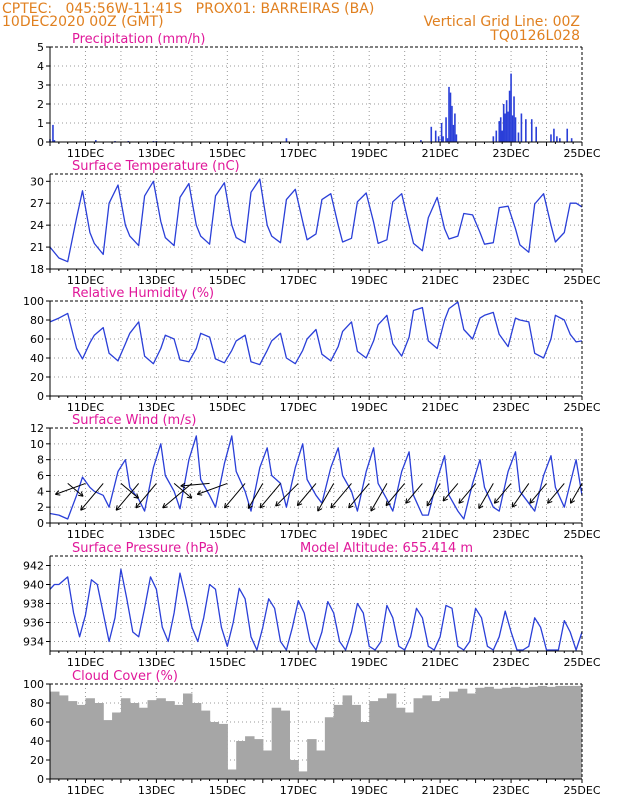 The image size is (618, 800). I want to click on panel-title: Surface Temperature (nC), so click(156, 166).